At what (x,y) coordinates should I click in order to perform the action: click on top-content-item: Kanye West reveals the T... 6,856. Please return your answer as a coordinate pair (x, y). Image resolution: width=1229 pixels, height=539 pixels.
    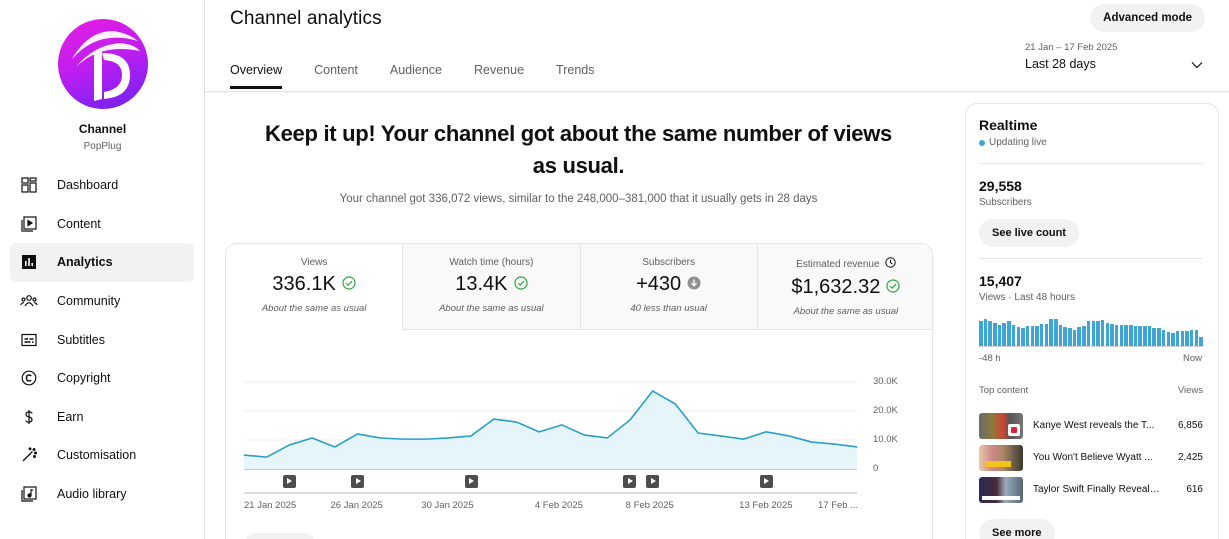
    Looking at the image, I should click on (1091, 426).